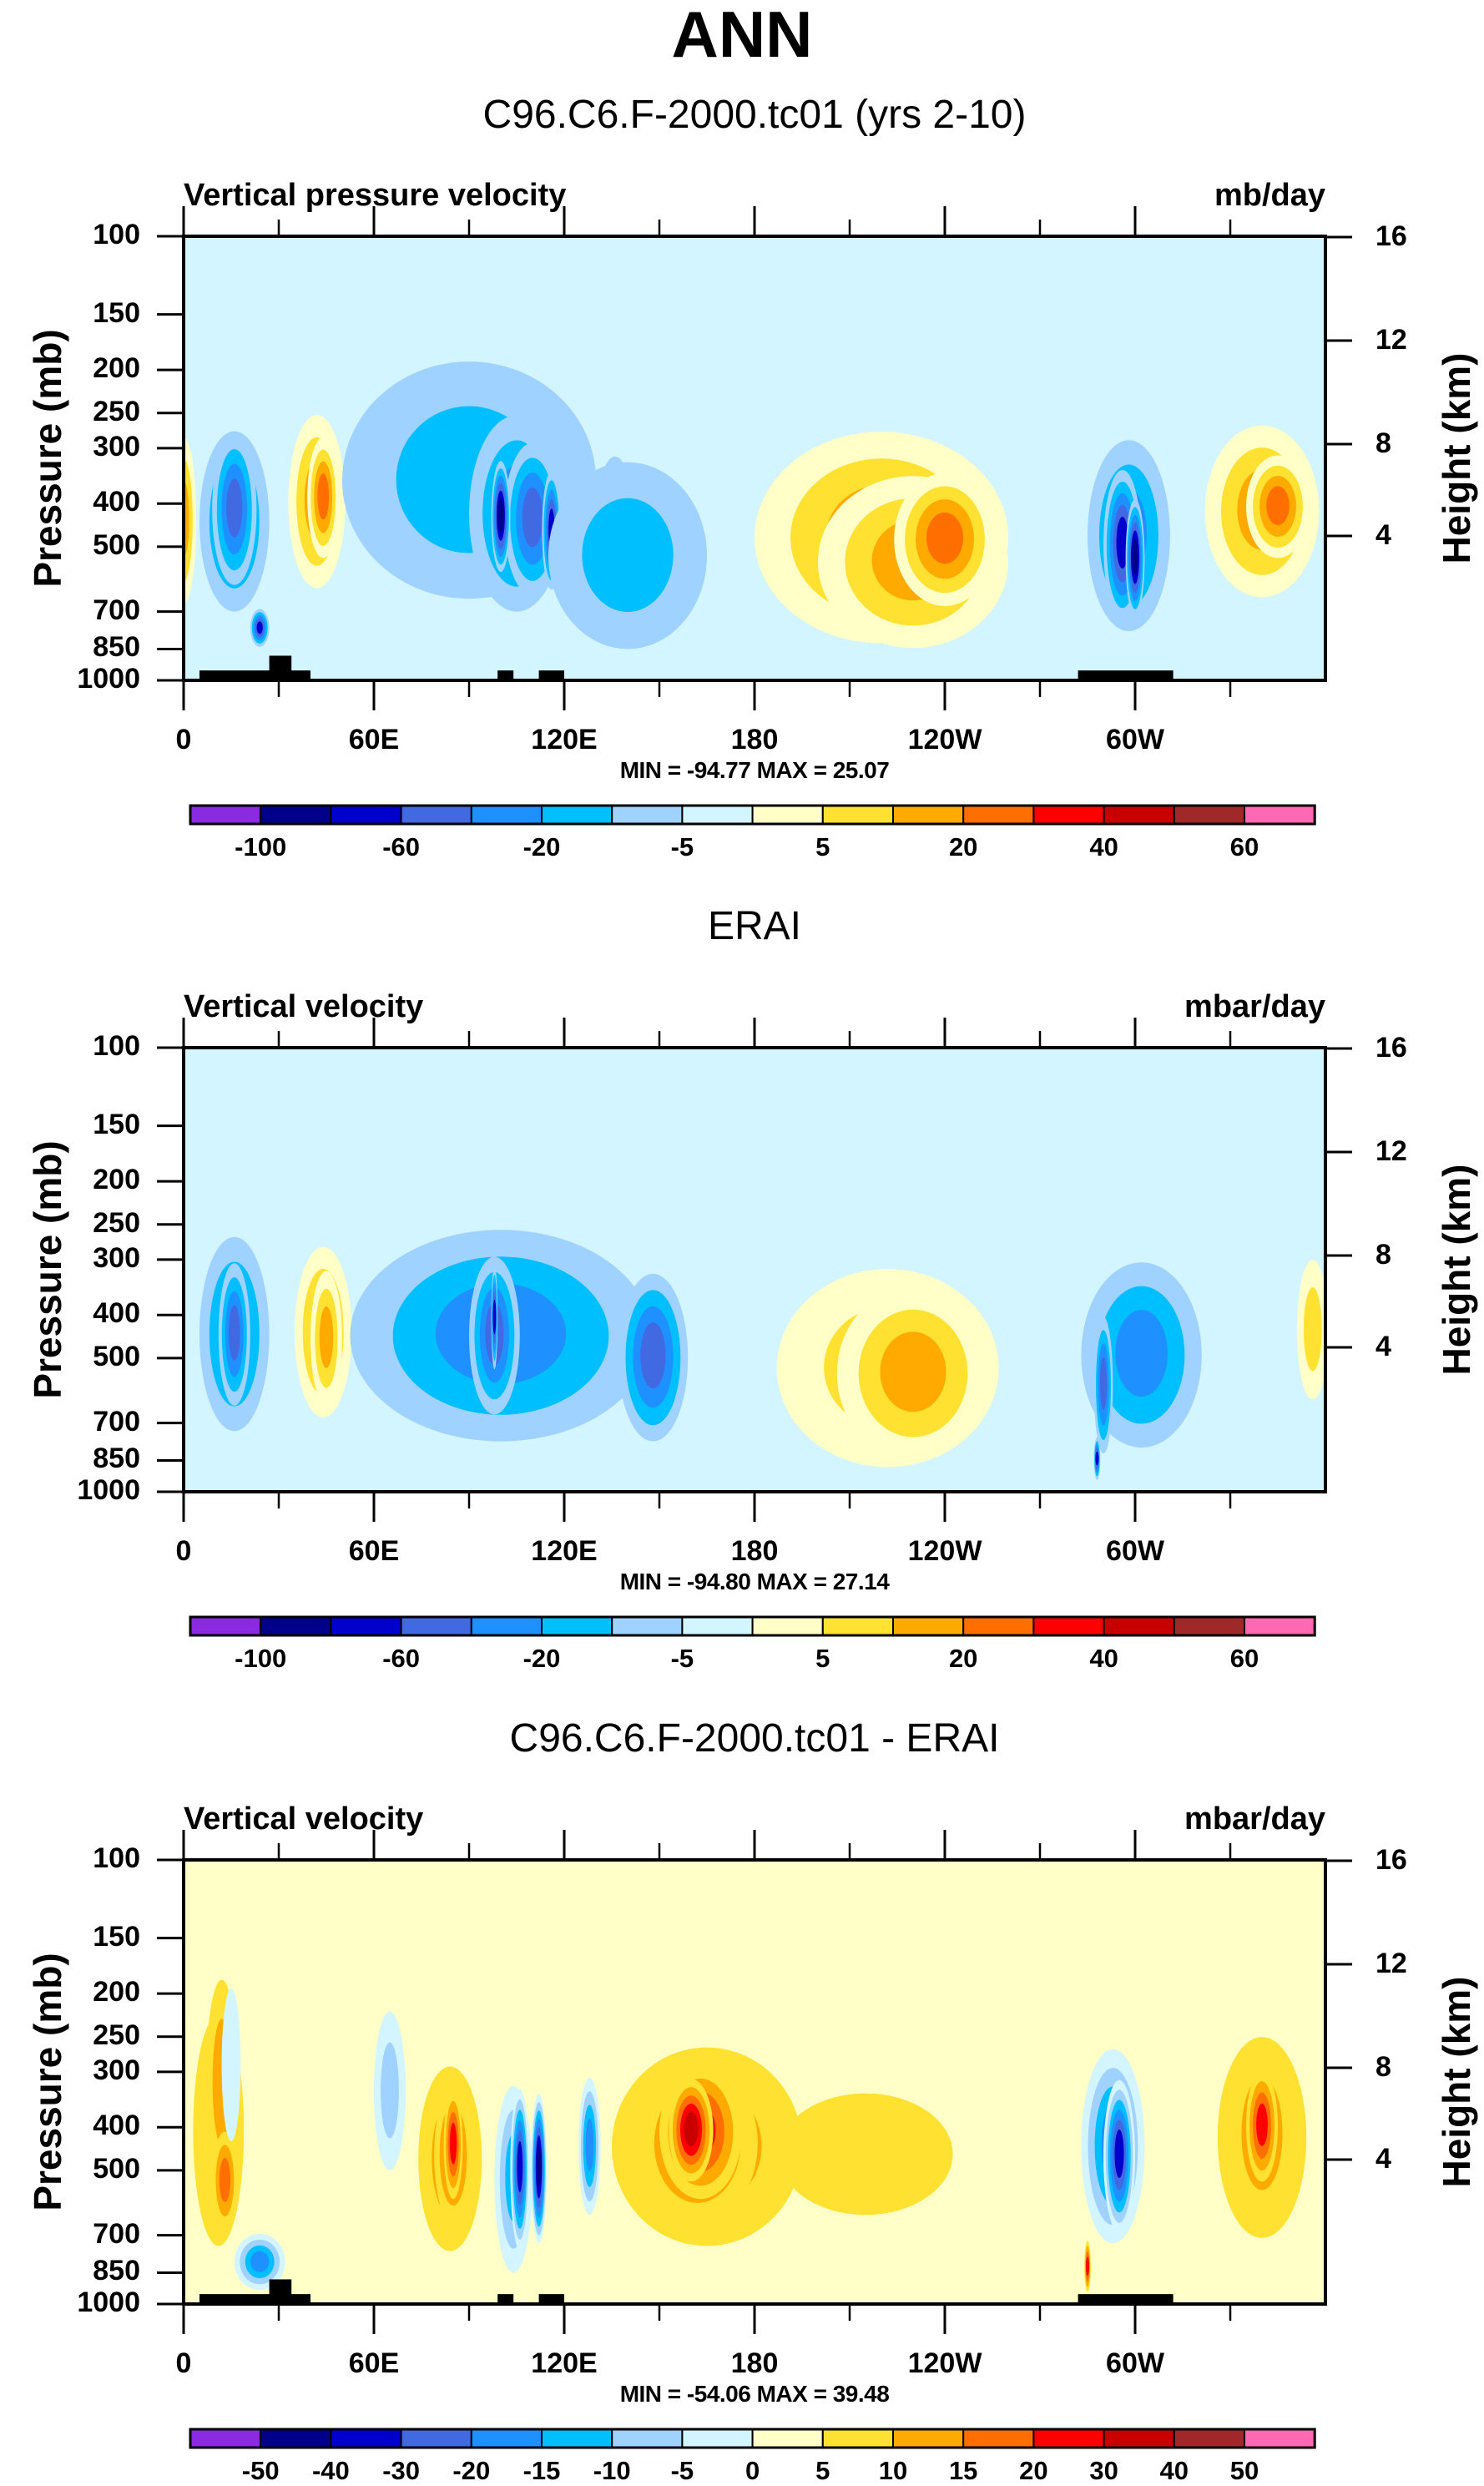 This screenshot has height=2486, width=1484. What do you see at coordinates (1269, 196) in the screenshot?
I see `units-label: mb/day` at bounding box center [1269, 196].